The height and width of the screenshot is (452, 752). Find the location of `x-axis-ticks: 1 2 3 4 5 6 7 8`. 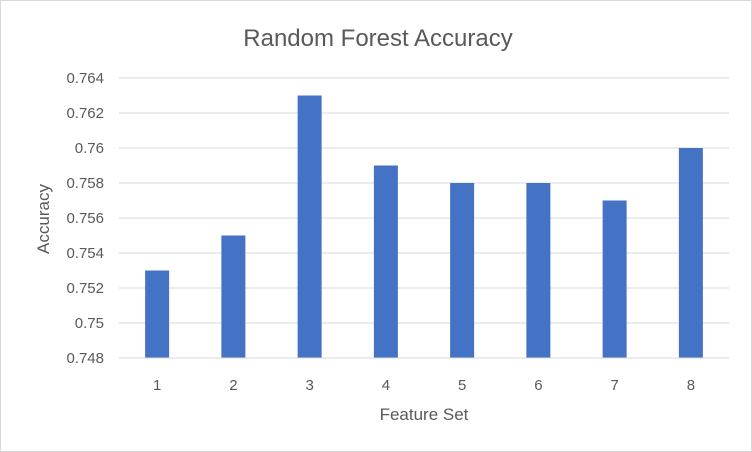

x-axis-ticks: 1 2 3 4 5 6 7 8 is located at coordinates (424, 385).